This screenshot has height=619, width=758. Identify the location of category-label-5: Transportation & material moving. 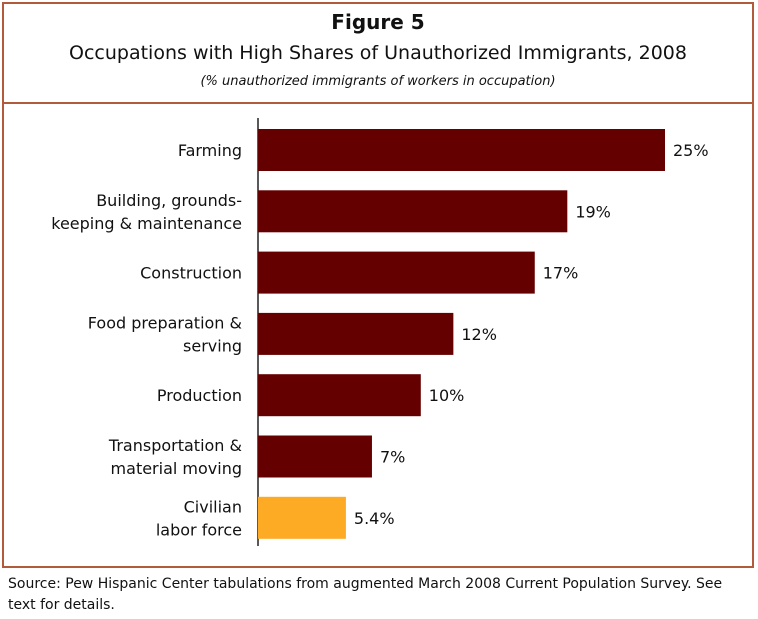
(175, 457).